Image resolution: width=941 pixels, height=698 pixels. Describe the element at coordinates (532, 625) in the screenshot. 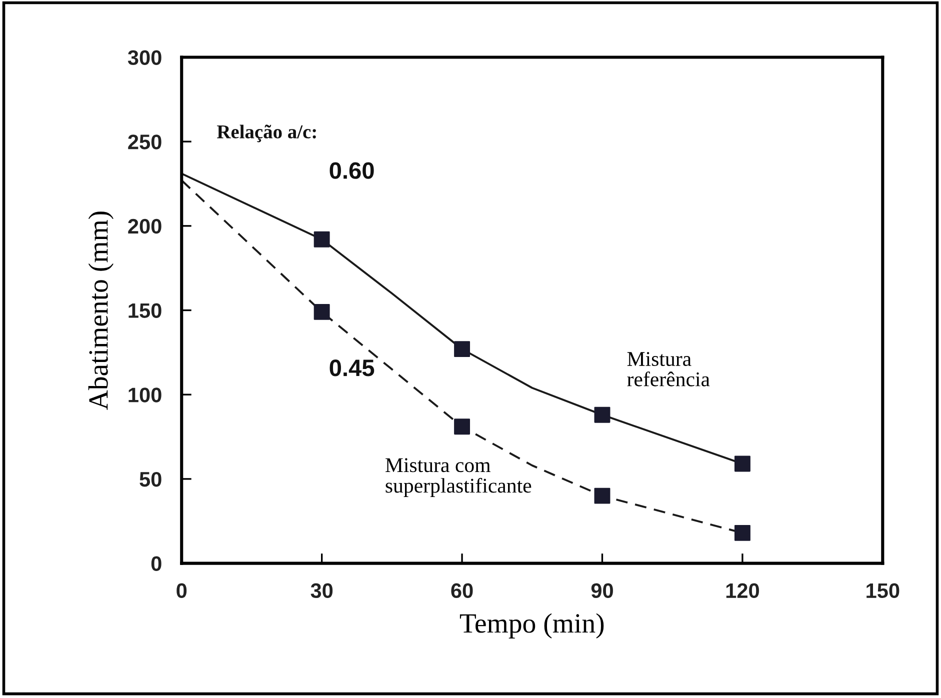

I see `x-axis-title: Tempo (min)` at that location.